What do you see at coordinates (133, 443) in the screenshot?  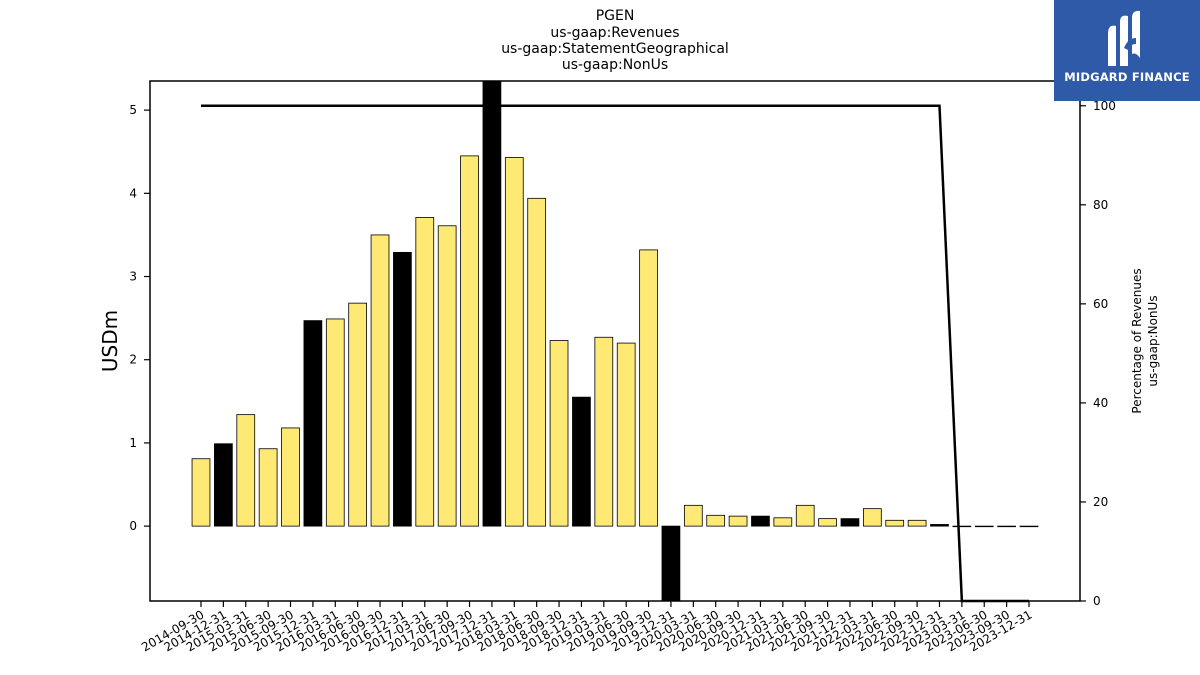 I see `y-tick-label: 1` at bounding box center [133, 443].